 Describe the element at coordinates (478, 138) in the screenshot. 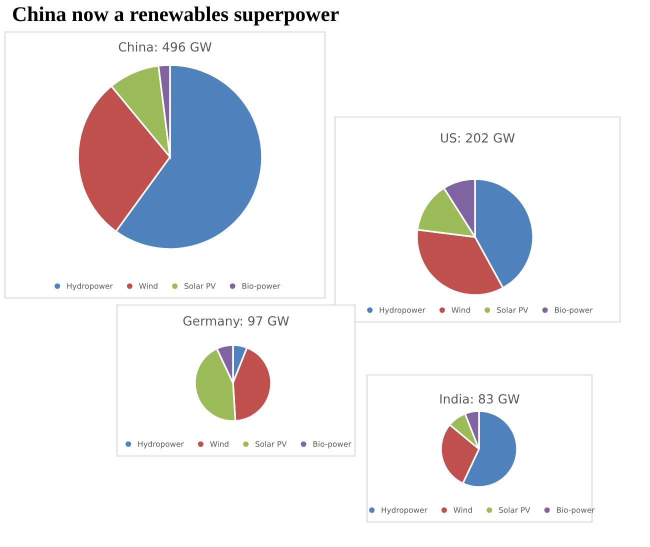

I see `chart-title: US: 202 GW` at that location.